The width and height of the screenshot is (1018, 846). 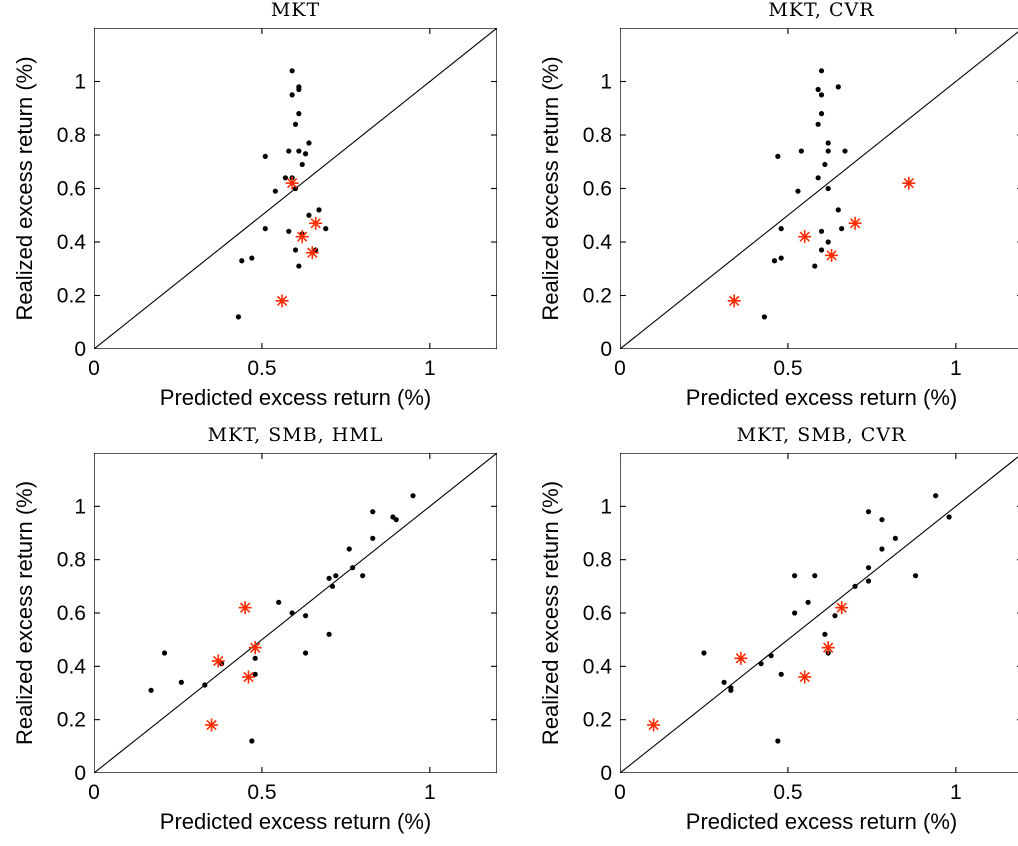 What do you see at coordinates (597, 135) in the screenshot?
I see `y-tick-label: 0.8` at bounding box center [597, 135].